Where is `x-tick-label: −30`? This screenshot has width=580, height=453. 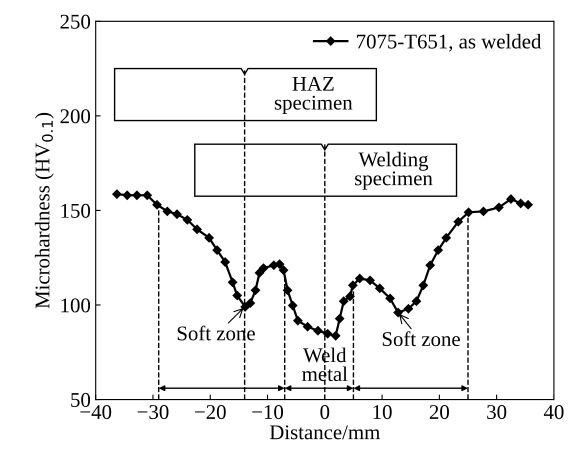
x-tick-label: −30 is located at coordinates (153, 412).